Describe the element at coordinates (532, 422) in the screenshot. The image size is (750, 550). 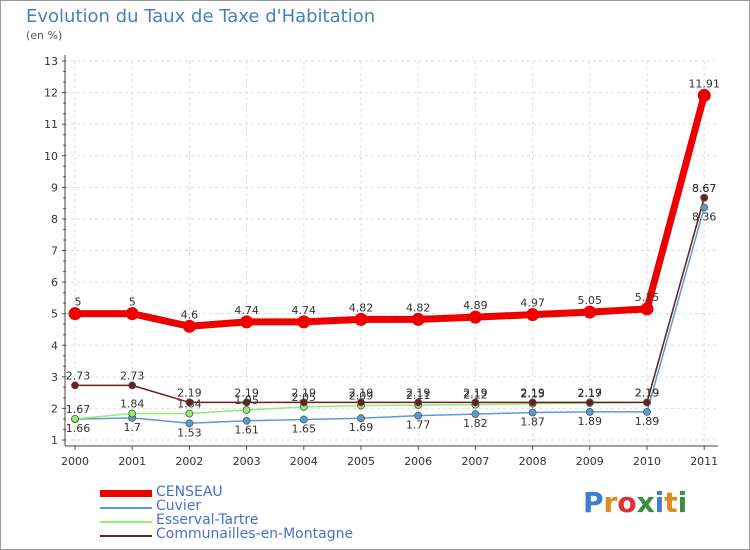
I see `data-label: 1.87` at that location.